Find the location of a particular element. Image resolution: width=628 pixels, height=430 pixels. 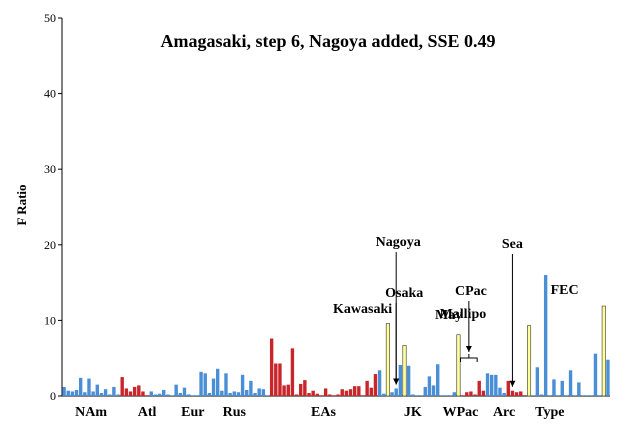

group-label: Eur is located at coordinates (192, 412).